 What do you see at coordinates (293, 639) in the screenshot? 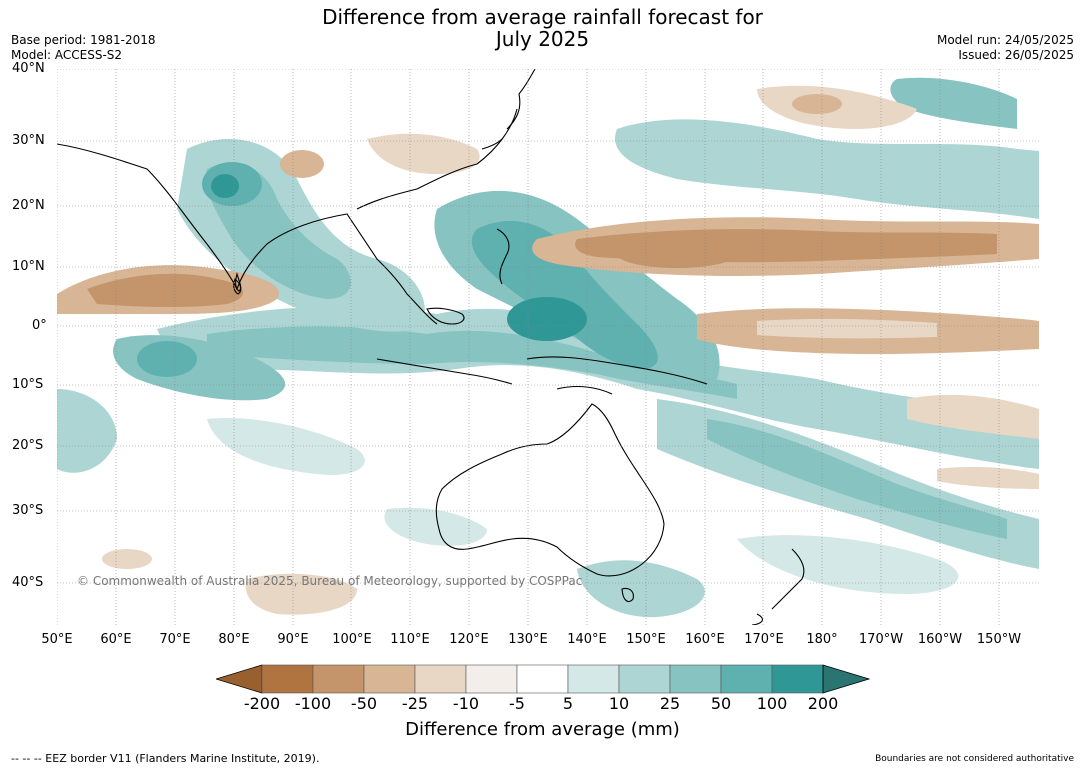
I see `lon-label-90e: 90°E` at bounding box center [293, 639].